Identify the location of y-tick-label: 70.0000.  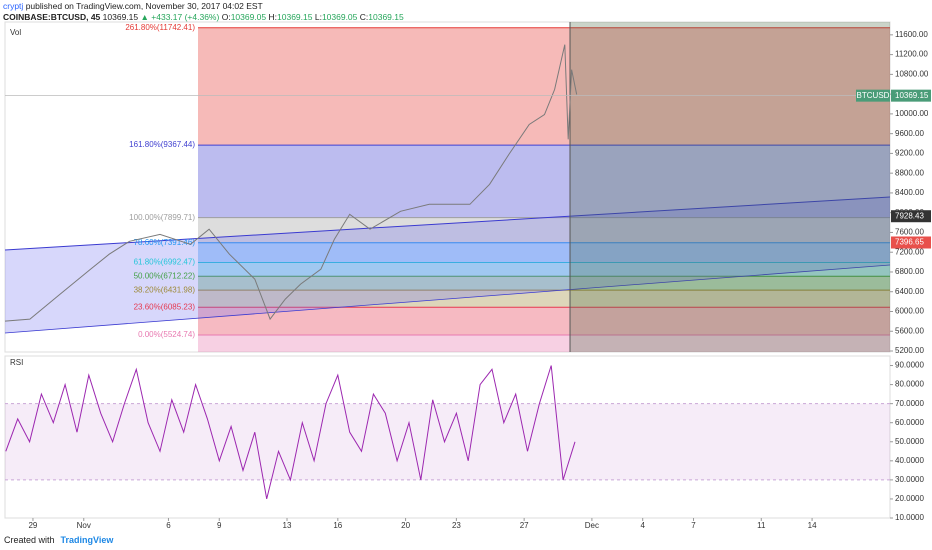
(909, 403).